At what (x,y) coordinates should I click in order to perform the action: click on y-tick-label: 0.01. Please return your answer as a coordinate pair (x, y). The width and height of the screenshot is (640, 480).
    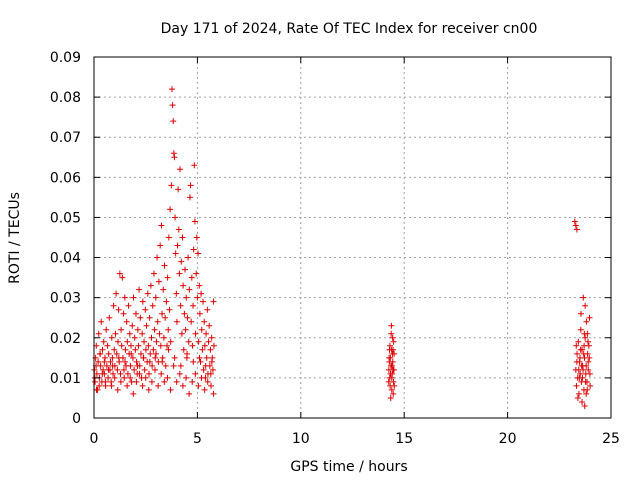
    Looking at the image, I should click on (65, 379).